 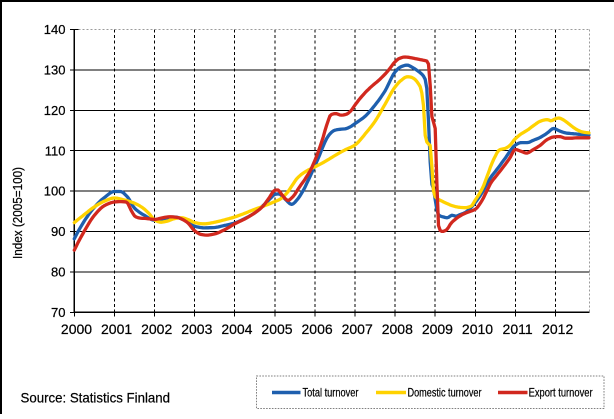 I want to click on svg-text: 2001, so click(x=116, y=329).